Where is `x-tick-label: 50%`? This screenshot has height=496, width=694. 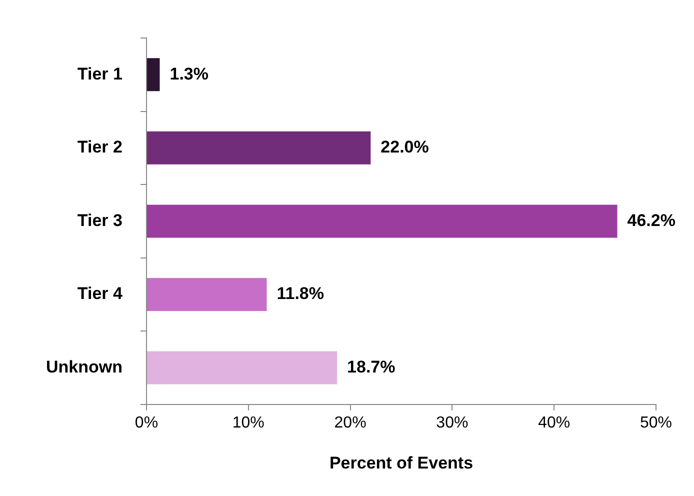 x-tick-label: 50% is located at coordinates (656, 423).